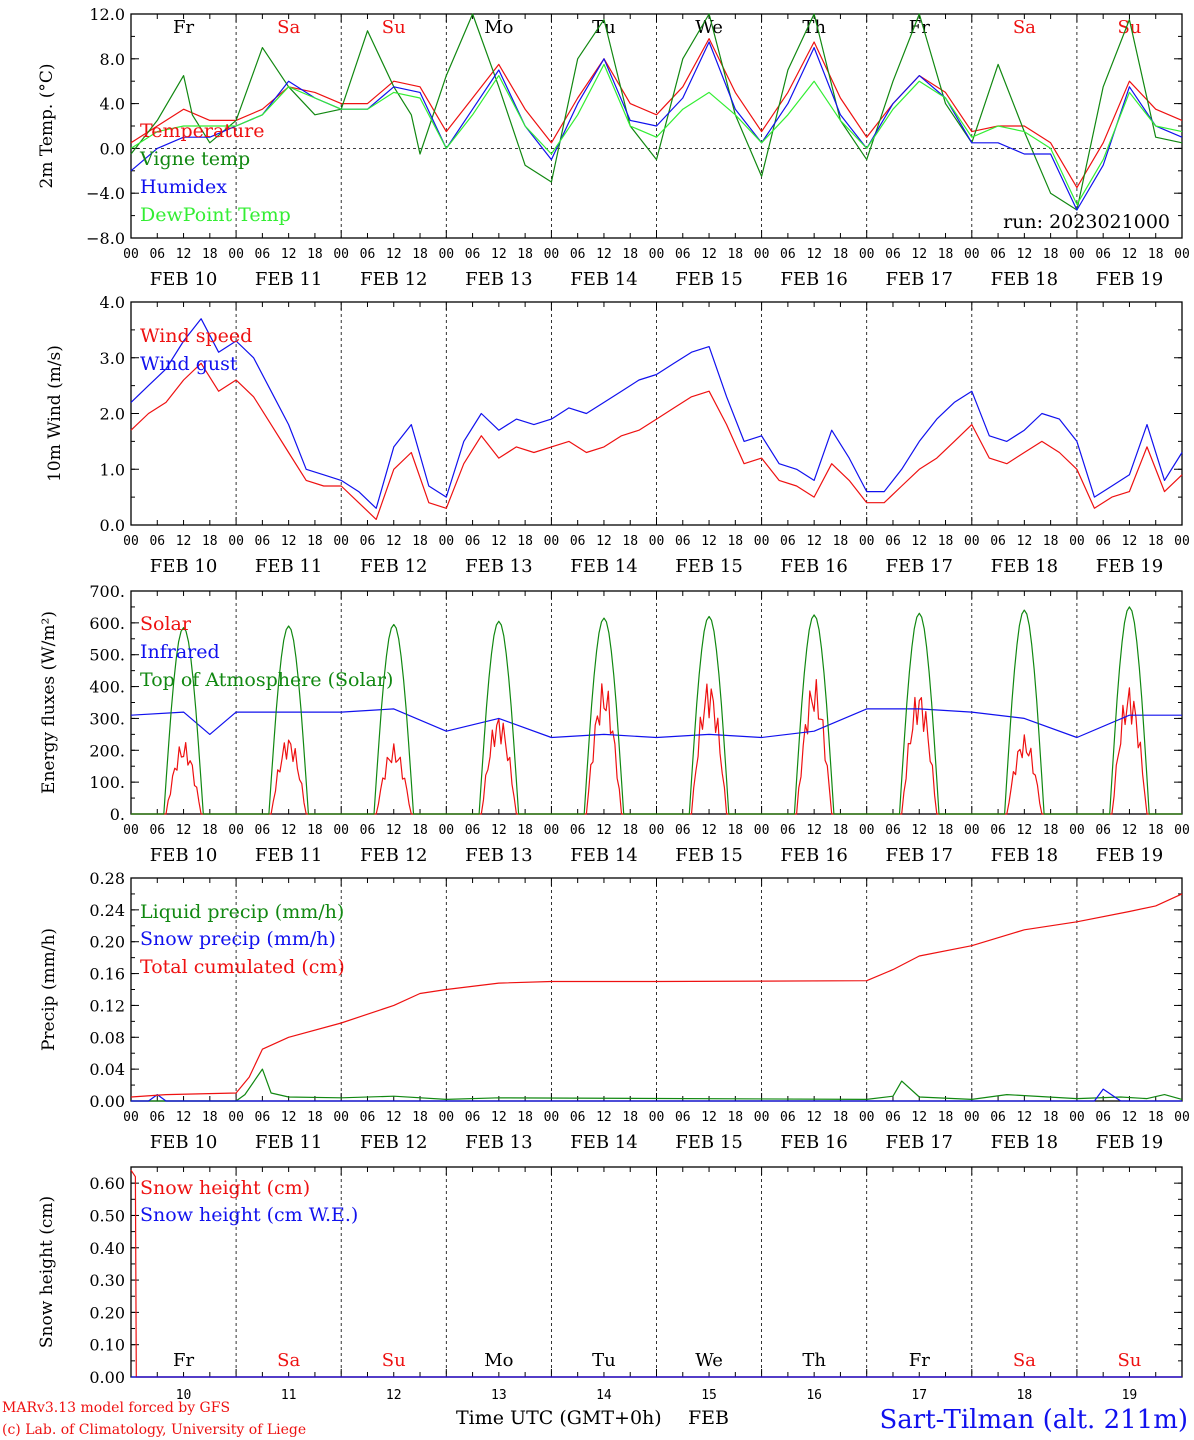  What do you see at coordinates (107, 1280) in the screenshot?
I see `y-tick-label: 0.30` at bounding box center [107, 1280].